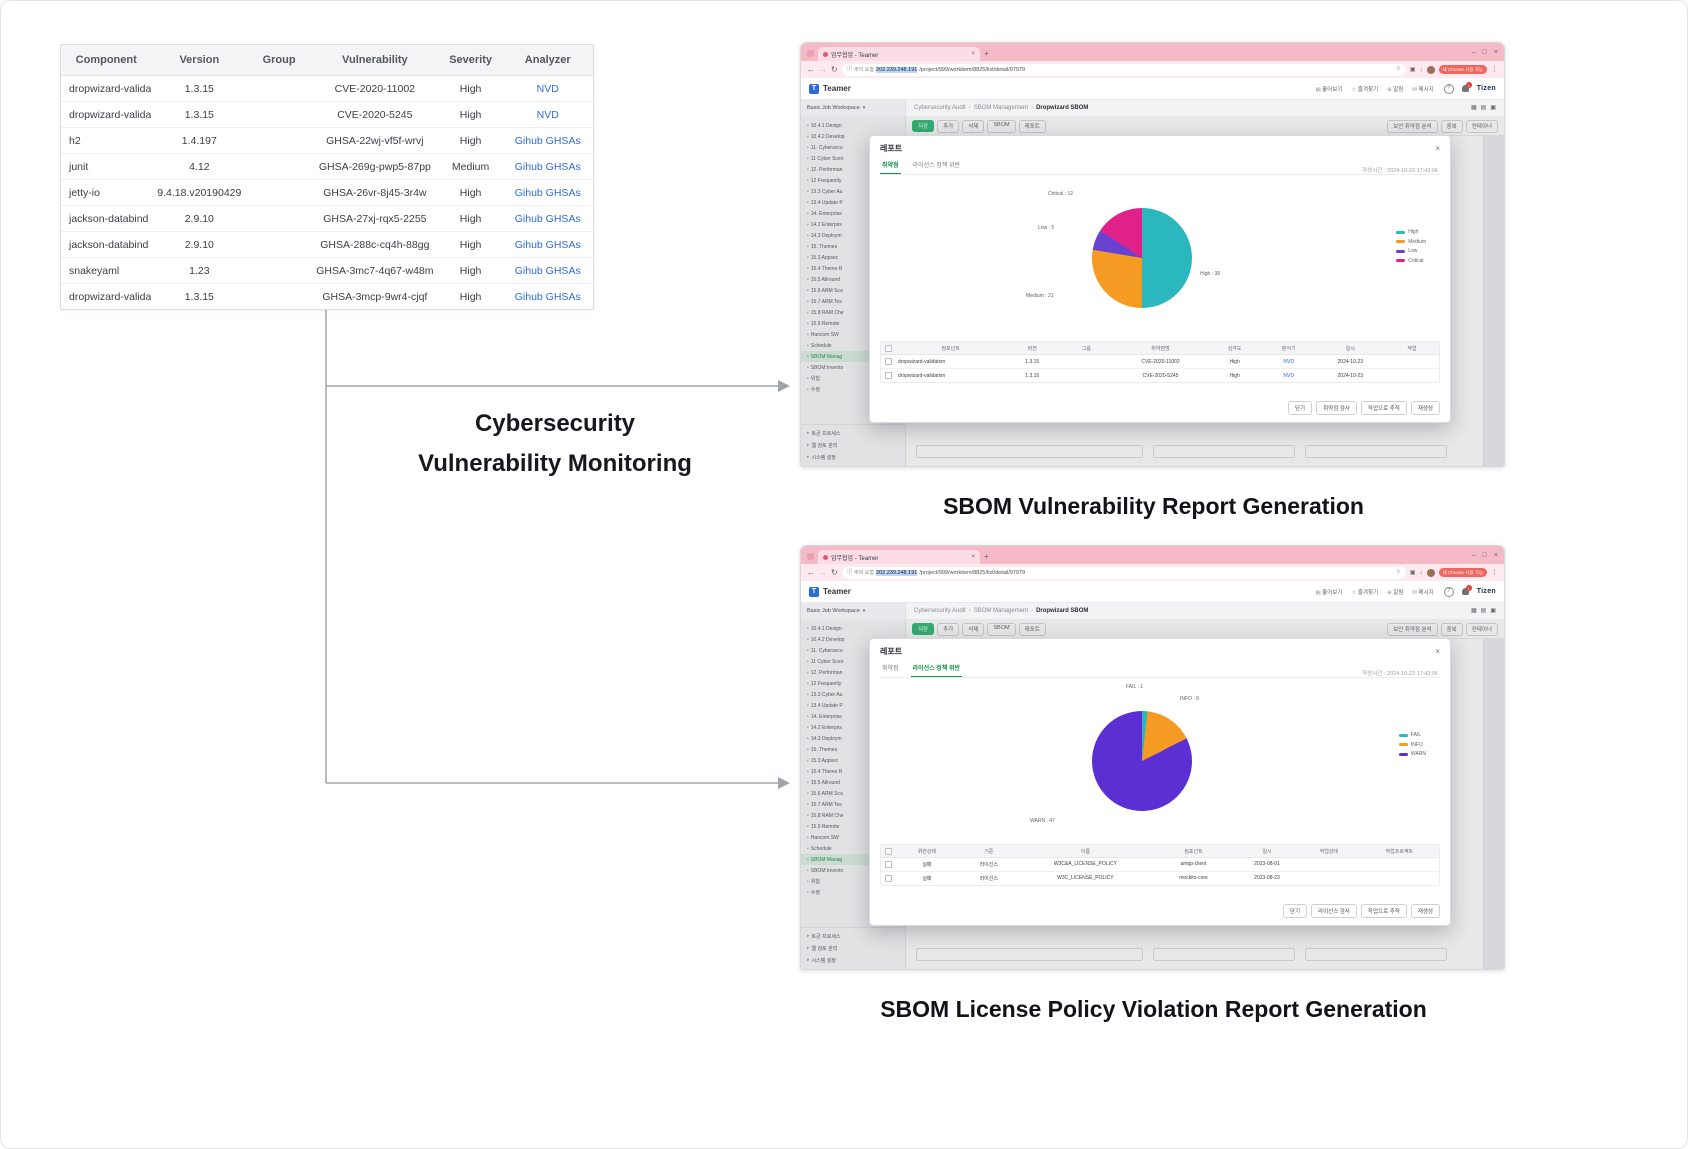 The image size is (1688, 1149). Describe the element at coordinates (1412, 629) in the screenshot. I see `toolbar-button: 보안 취약점 분석` at that location.